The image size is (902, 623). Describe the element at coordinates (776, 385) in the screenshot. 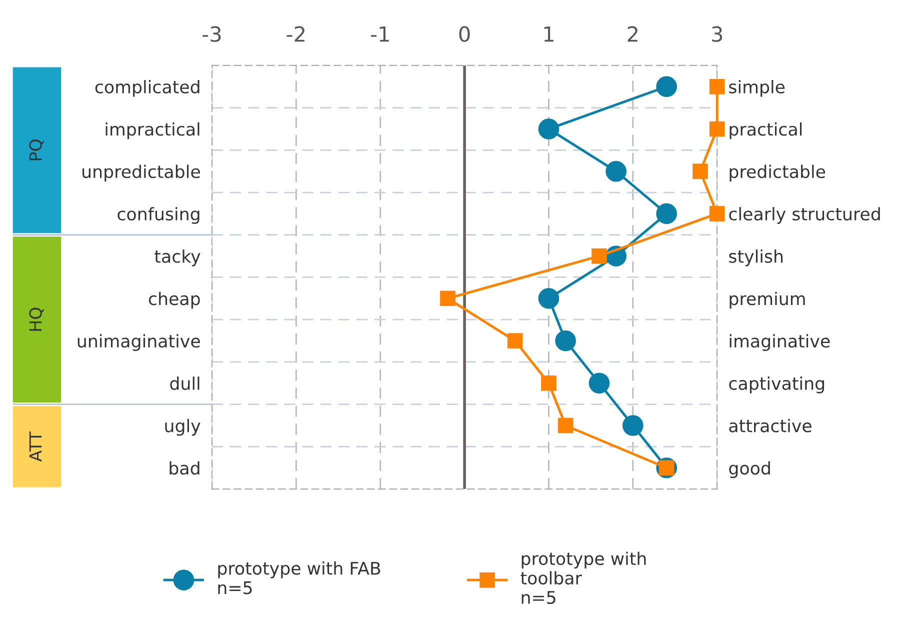

I see `y2-tick-label: captivating` at that location.